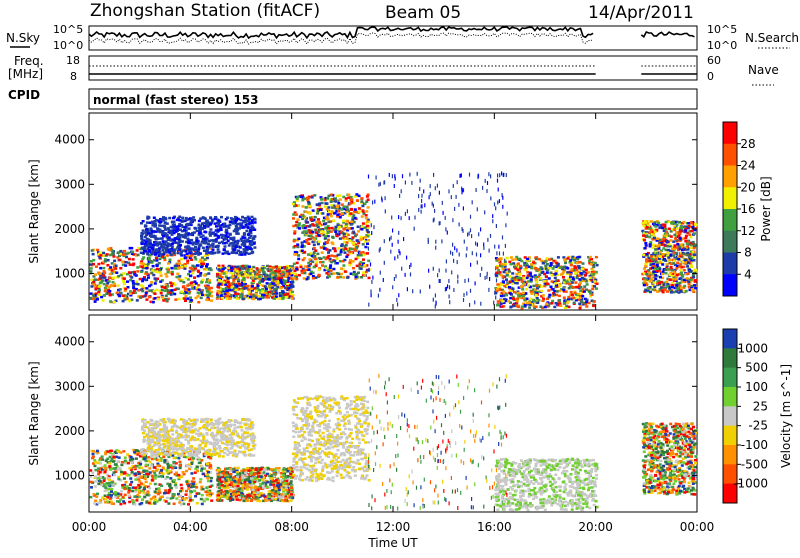 The image size is (800, 558). What do you see at coordinates (730, 155) in the screenshot?
I see `colorbar-swatch` at bounding box center [730, 155].